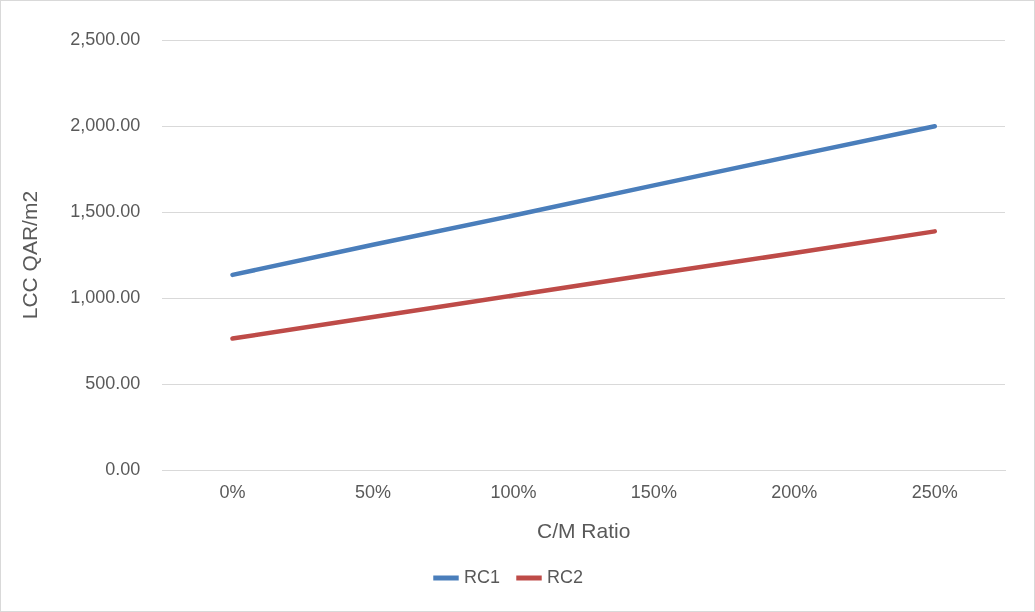 This screenshot has width=1035, height=612. What do you see at coordinates (105, 125) in the screenshot?
I see `y-tick-label: 2,000.00` at bounding box center [105, 125].